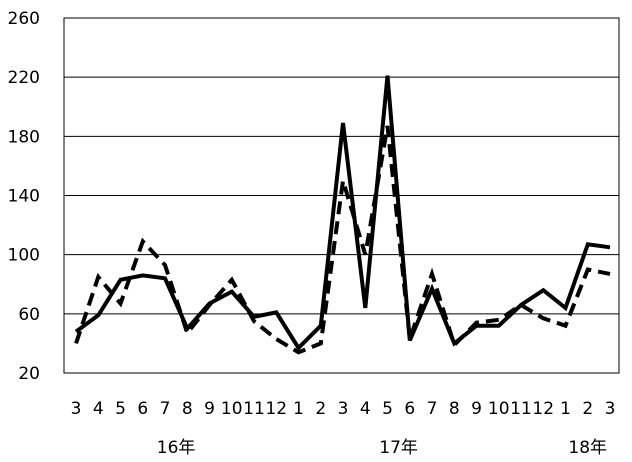  What do you see at coordinates (587, 448) in the screenshot?
I see `year-label: 18年` at bounding box center [587, 448].